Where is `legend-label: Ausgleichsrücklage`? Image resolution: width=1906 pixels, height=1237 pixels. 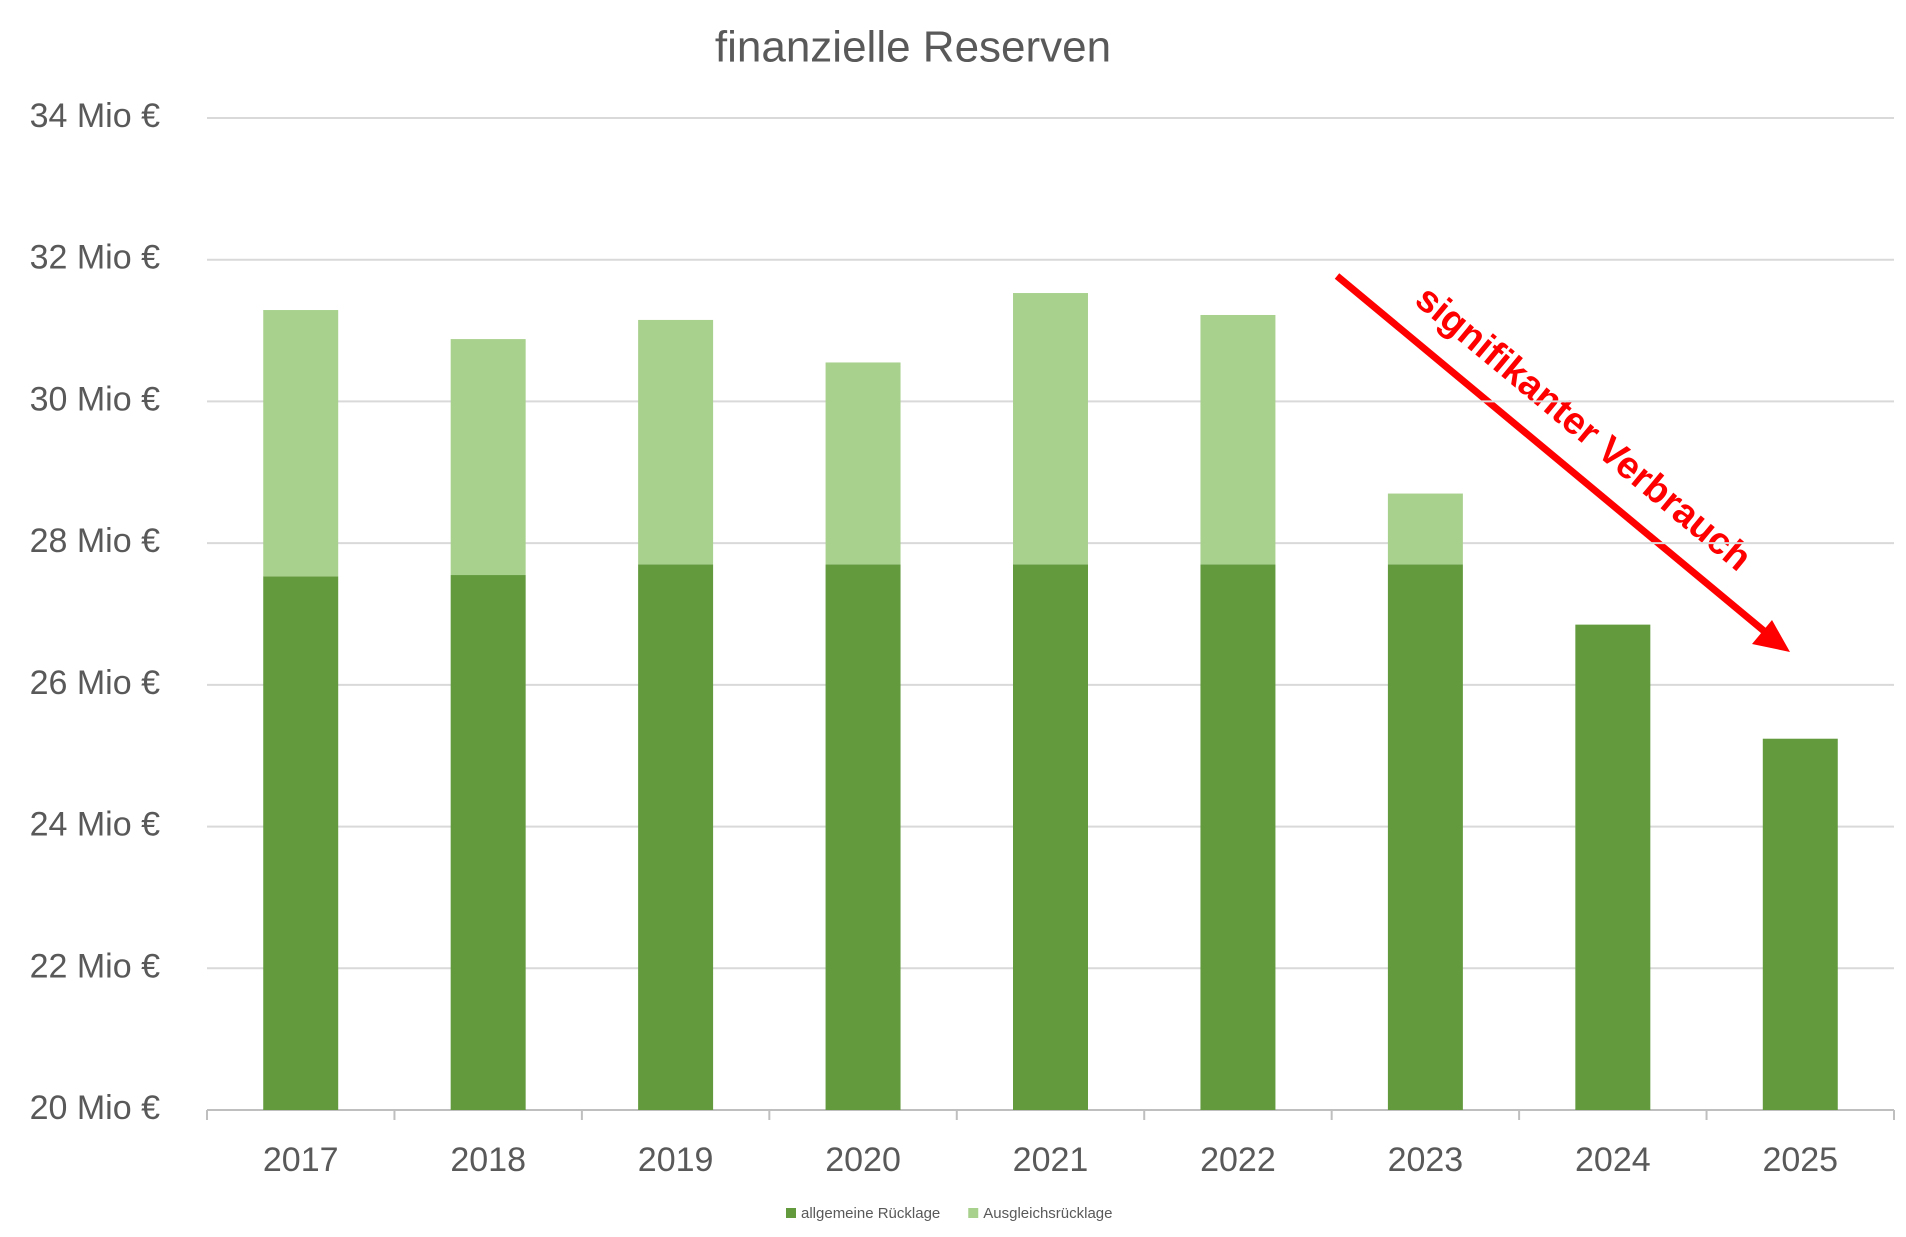
legend-label: Ausgleichsrücklage is located at coordinates (1047, 1213).